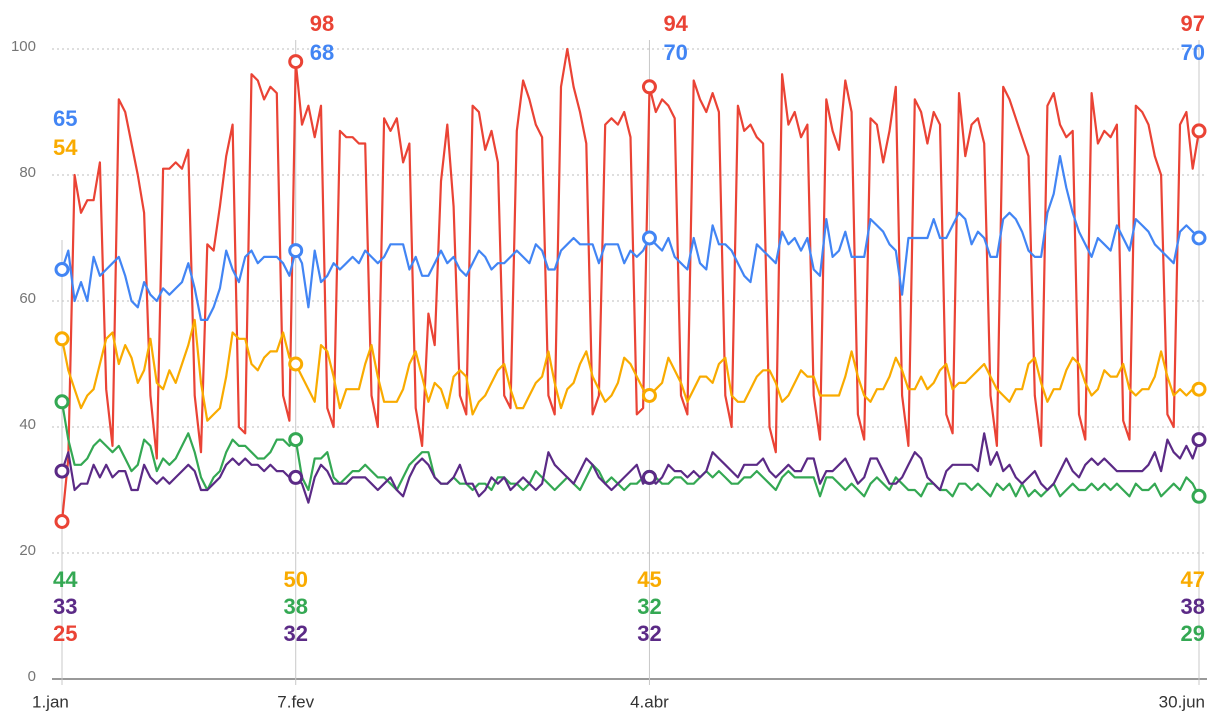 Image resolution: width=1209 pixels, height=713 pixels. I want to click on annotation-label: 45, so click(649, 579).